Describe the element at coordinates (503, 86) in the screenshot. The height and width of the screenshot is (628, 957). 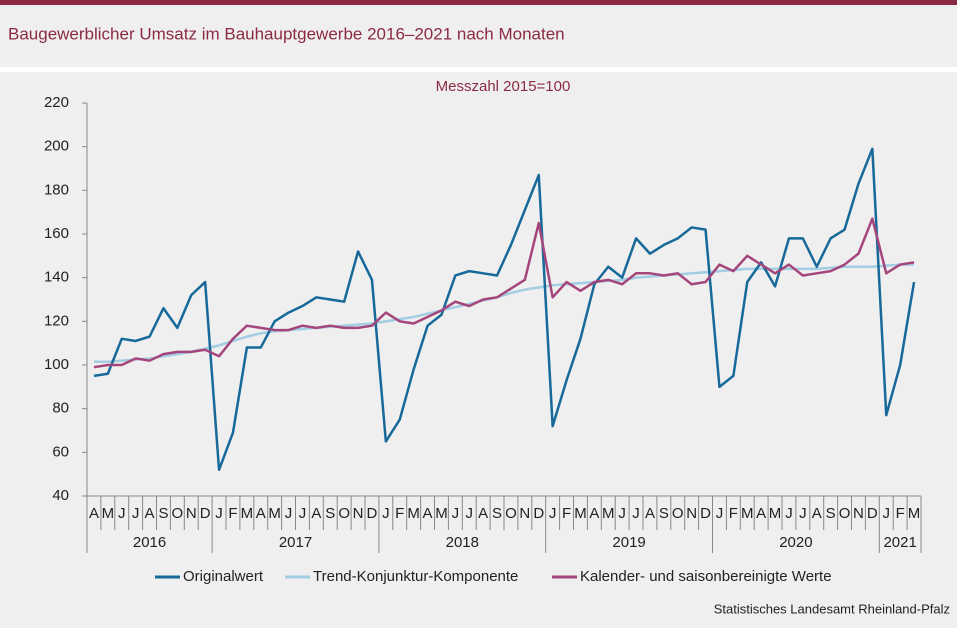
I see `chart-subtitle: Messzahl 2015=100` at that location.